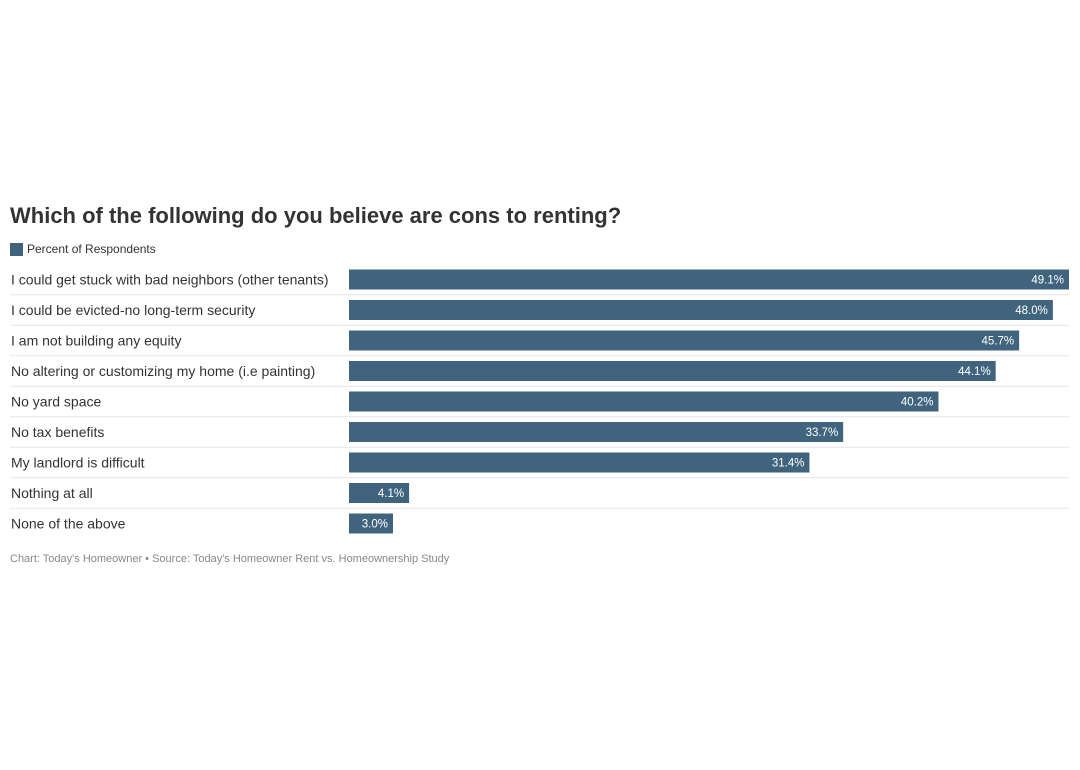 This screenshot has width=1080, height=770. What do you see at coordinates (1047, 281) in the screenshot?
I see `bar-value-label: 49.1%` at bounding box center [1047, 281].